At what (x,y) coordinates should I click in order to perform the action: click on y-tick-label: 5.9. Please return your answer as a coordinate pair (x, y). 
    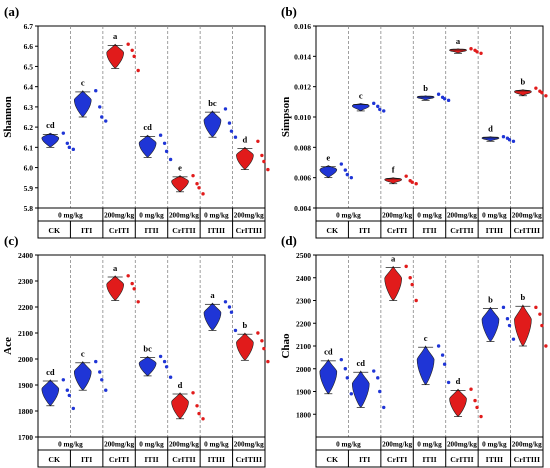
    Looking at the image, I should click on (29, 188).